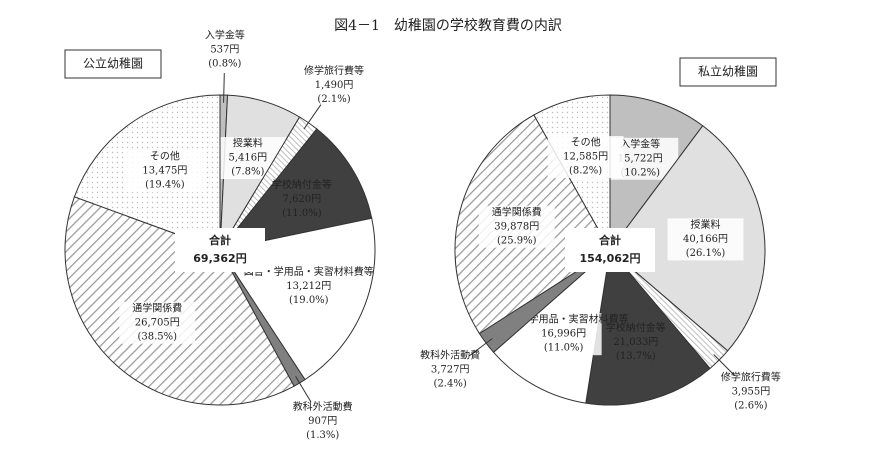 Image resolution: width=896 pixels, height=464 pixels. Describe the element at coordinates (157, 336) in the screenshot. I see `slice-percent: (38.5%)` at that location.